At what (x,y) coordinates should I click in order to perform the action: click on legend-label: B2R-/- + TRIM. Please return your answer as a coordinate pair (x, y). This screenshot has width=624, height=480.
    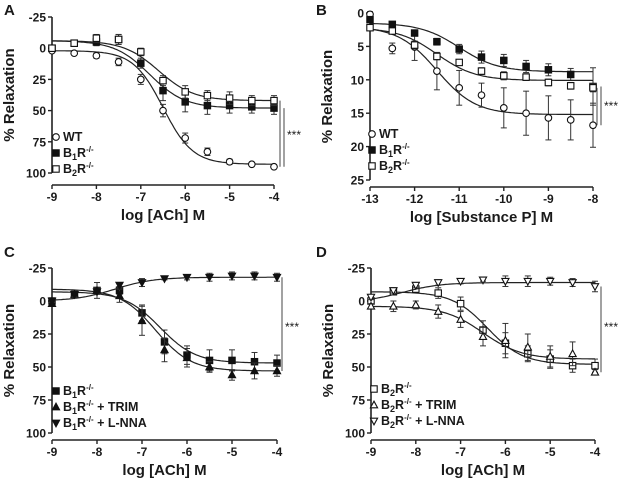
    Looking at the image, I should click on (418, 405).